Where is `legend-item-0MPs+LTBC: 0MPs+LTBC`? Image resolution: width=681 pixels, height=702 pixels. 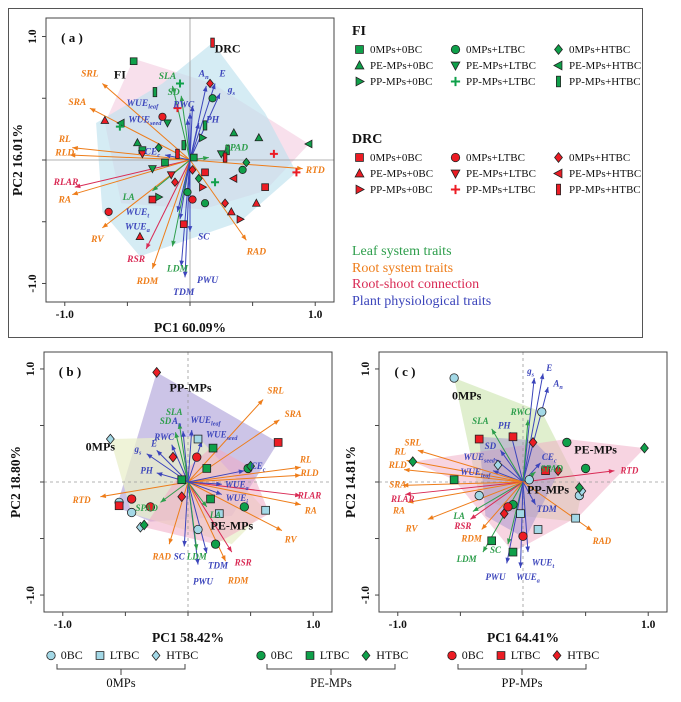
legend-item-0MPs+LTBC: 0MPs+LTBC is located at coordinates (499, 157).